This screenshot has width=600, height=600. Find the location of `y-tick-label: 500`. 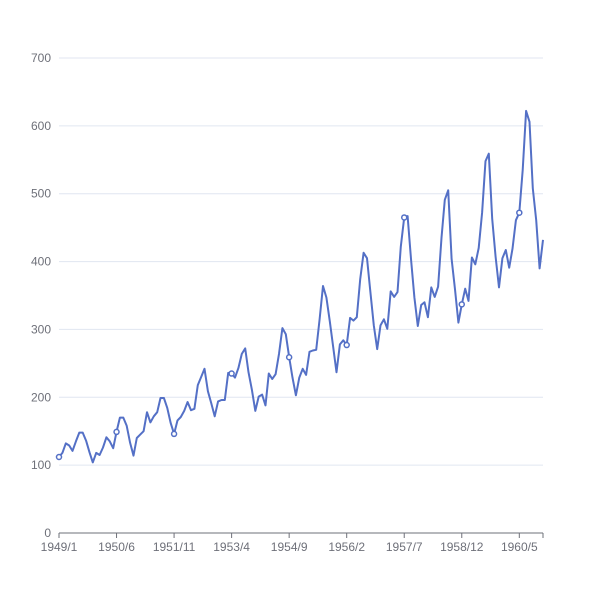

y-tick-label: 500 is located at coordinates (41, 194).